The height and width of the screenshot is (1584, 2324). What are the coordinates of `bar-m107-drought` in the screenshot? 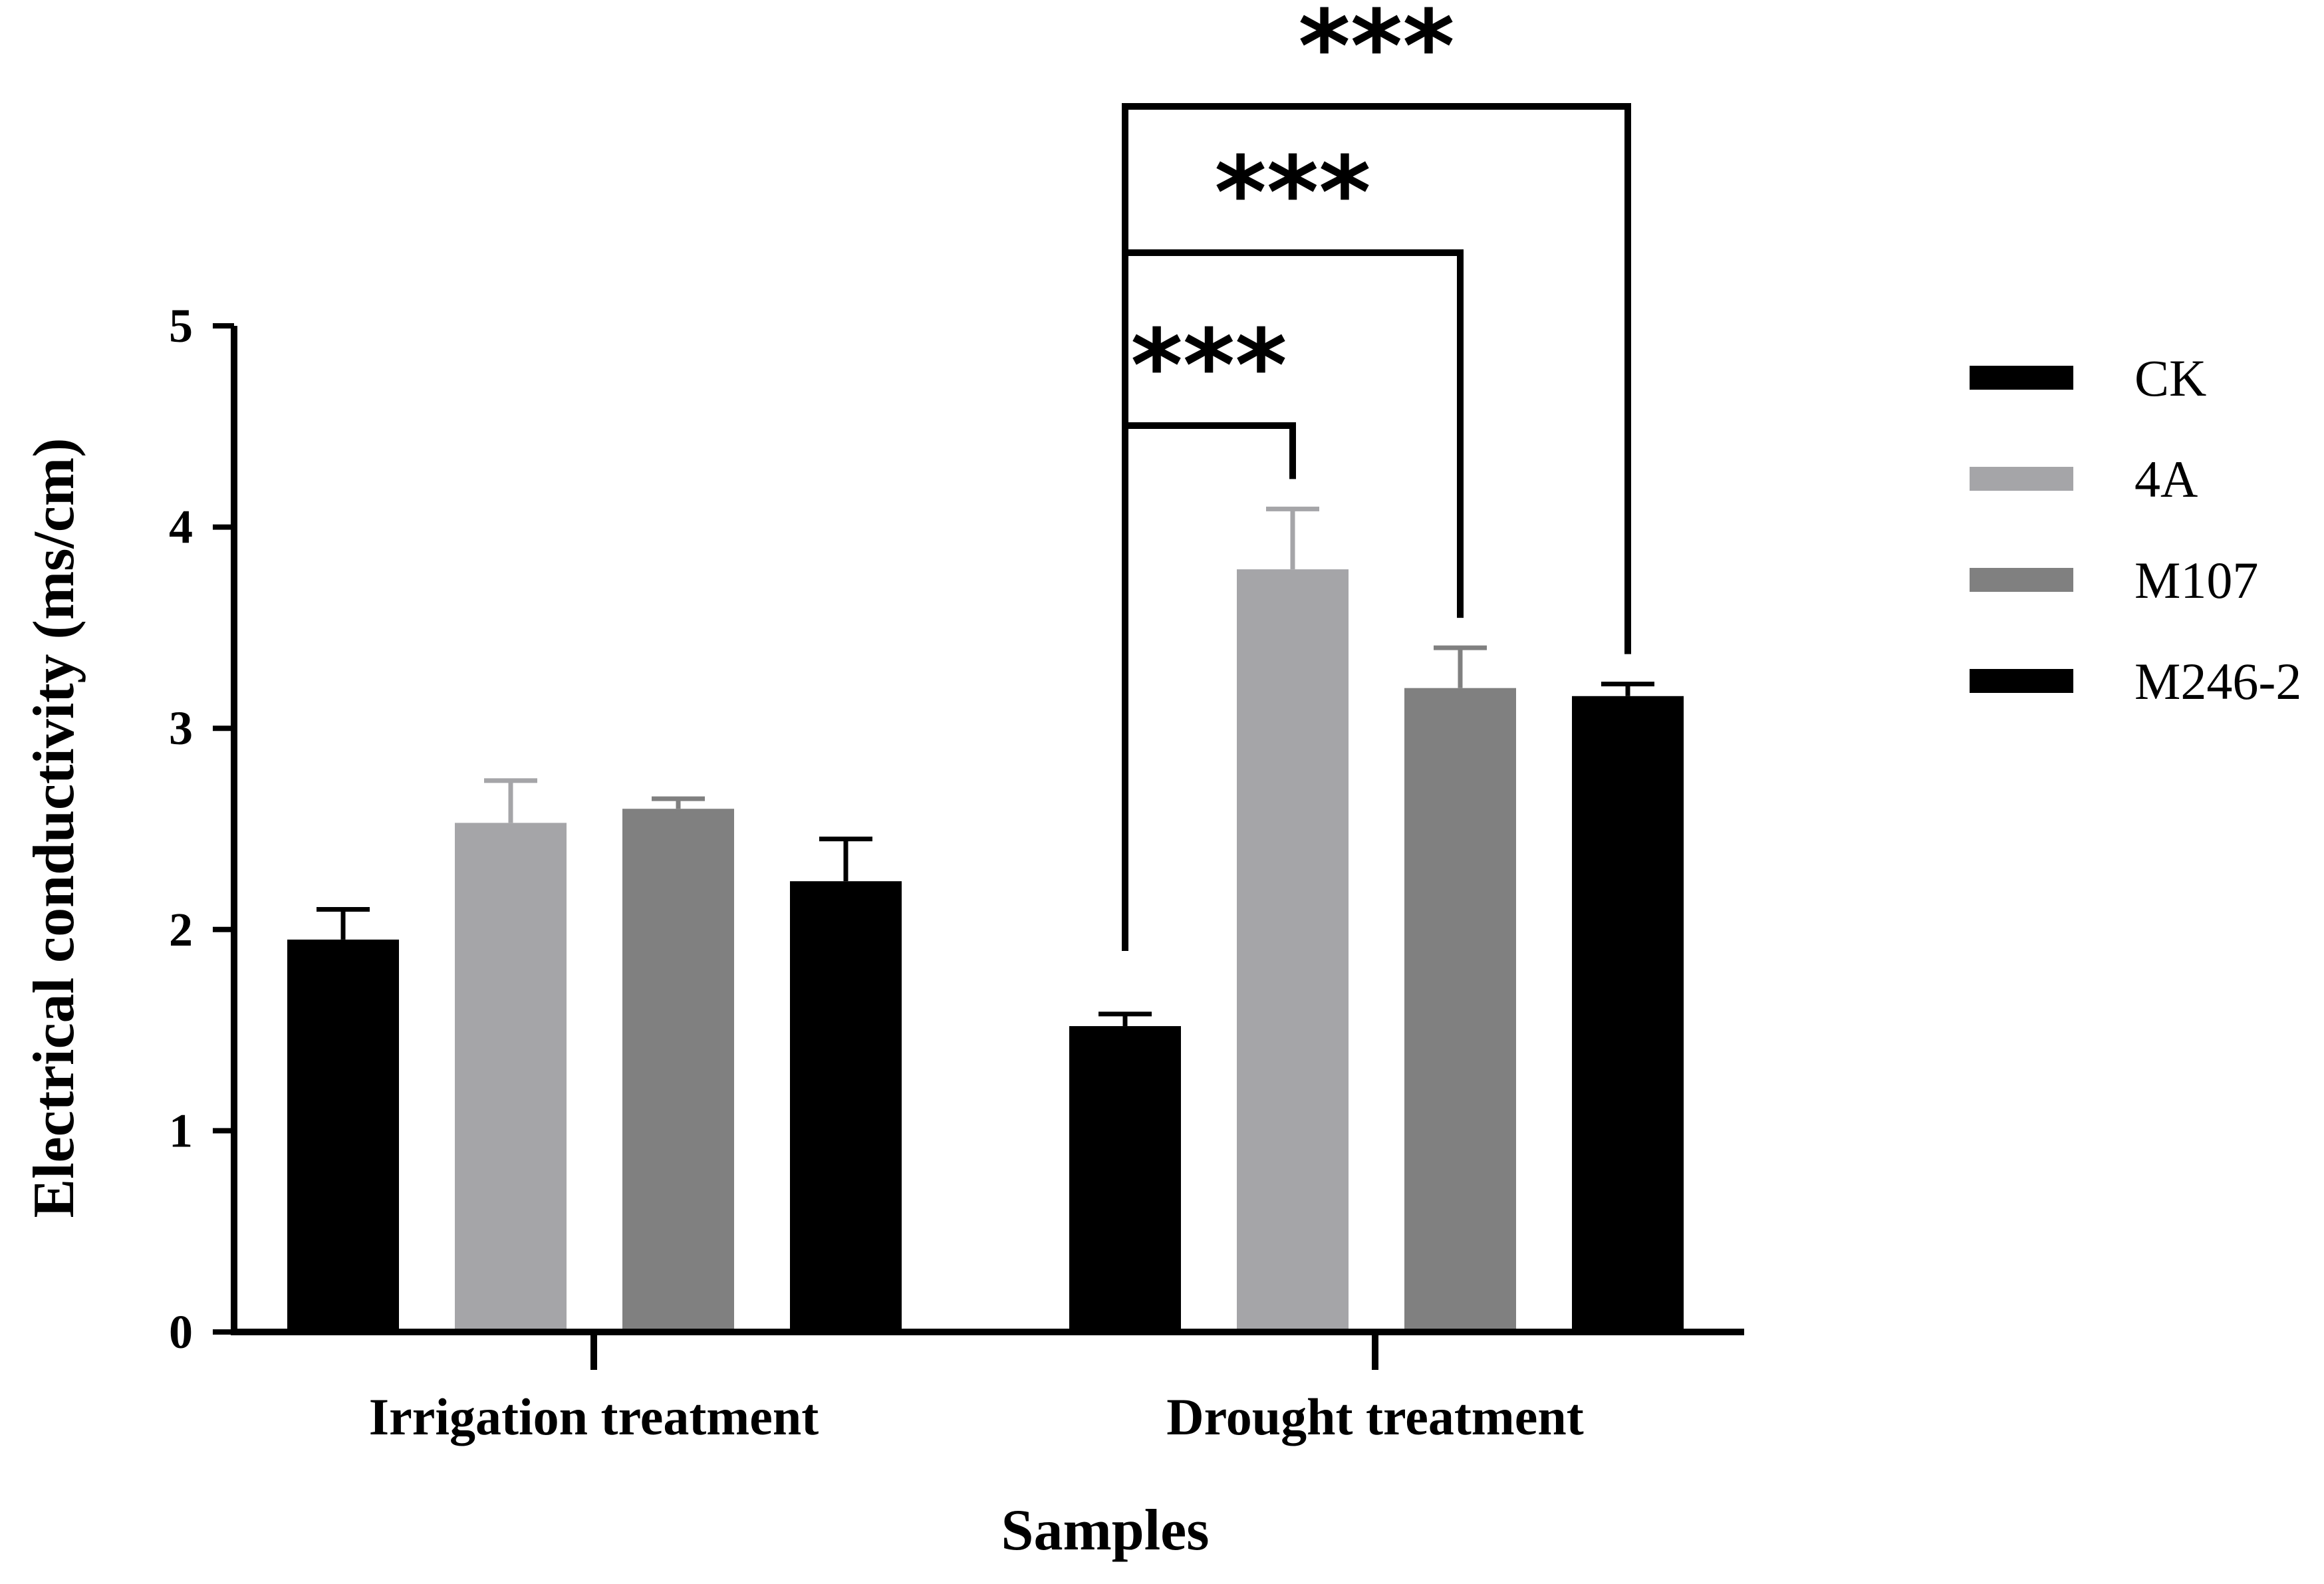 It's located at (1460, 1010).